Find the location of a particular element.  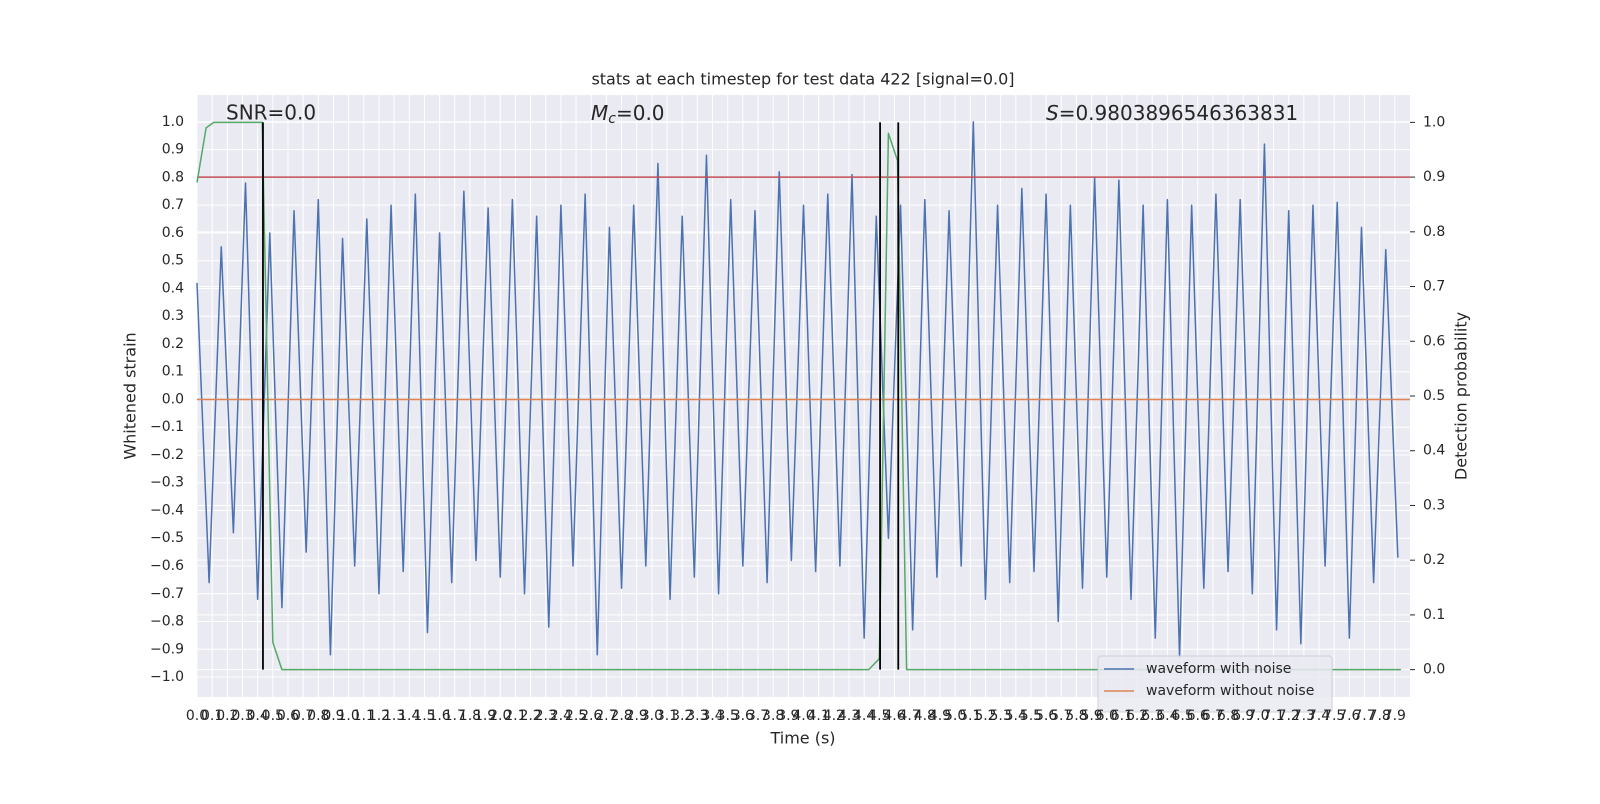

x-tick-label: 1.1 is located at coordinates (364, 716).